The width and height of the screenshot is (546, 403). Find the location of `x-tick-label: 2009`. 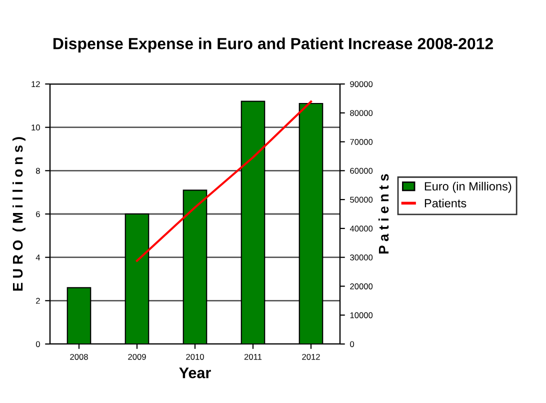

x-tick-label: 2009 is located at coordinates (137, 357).